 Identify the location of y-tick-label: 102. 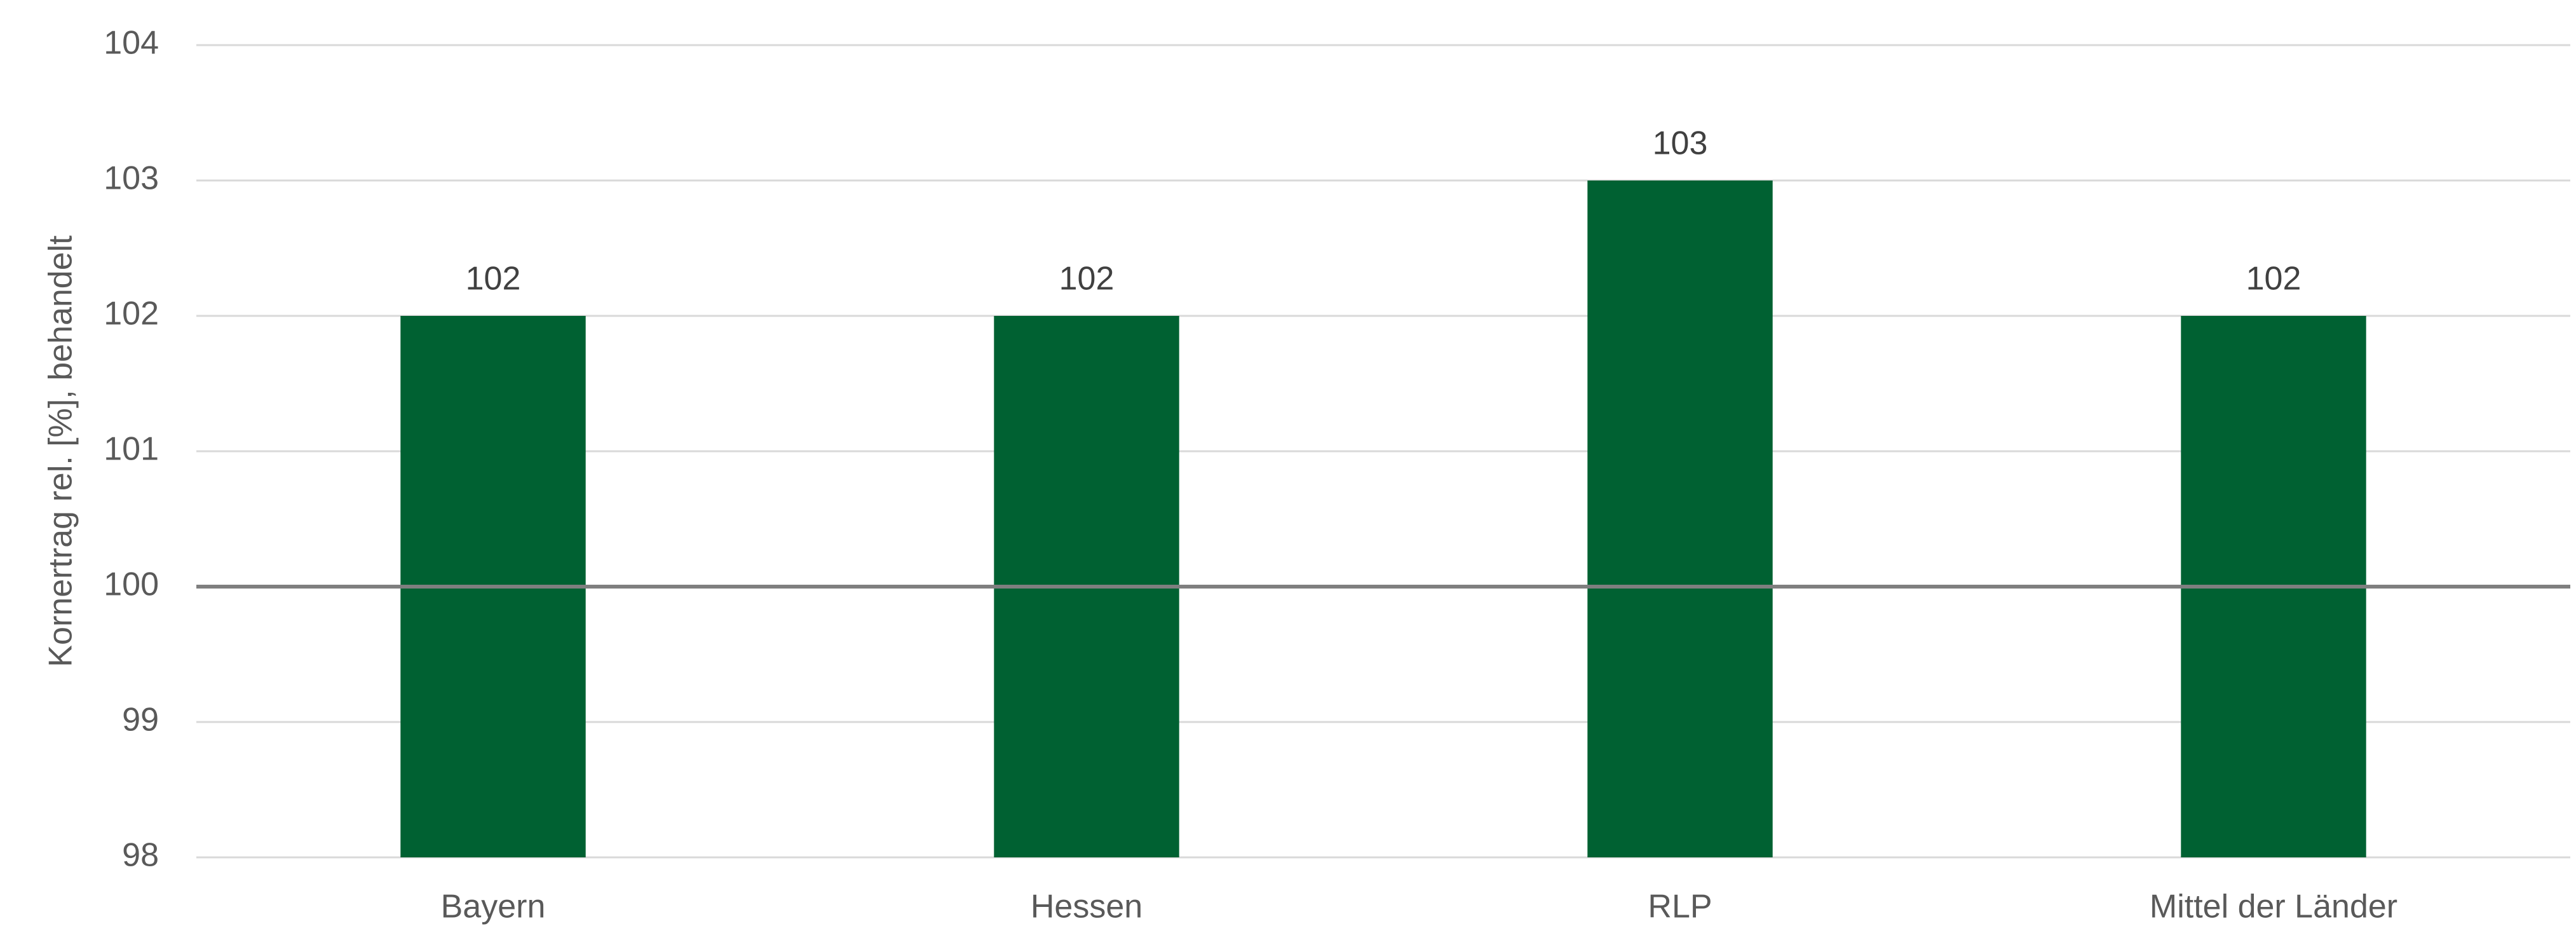
(131, 314).